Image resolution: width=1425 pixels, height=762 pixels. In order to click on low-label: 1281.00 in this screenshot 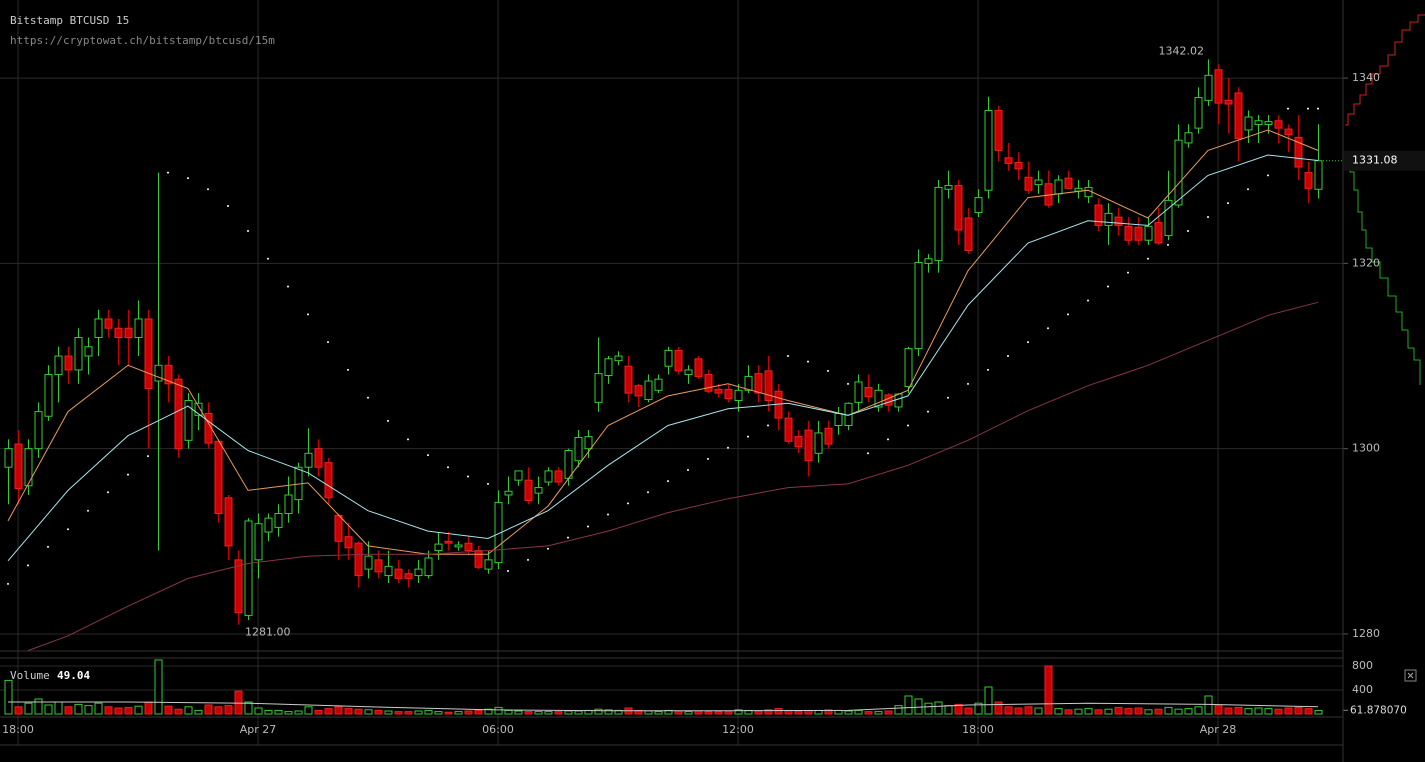, I will do `click(268, 632)`.